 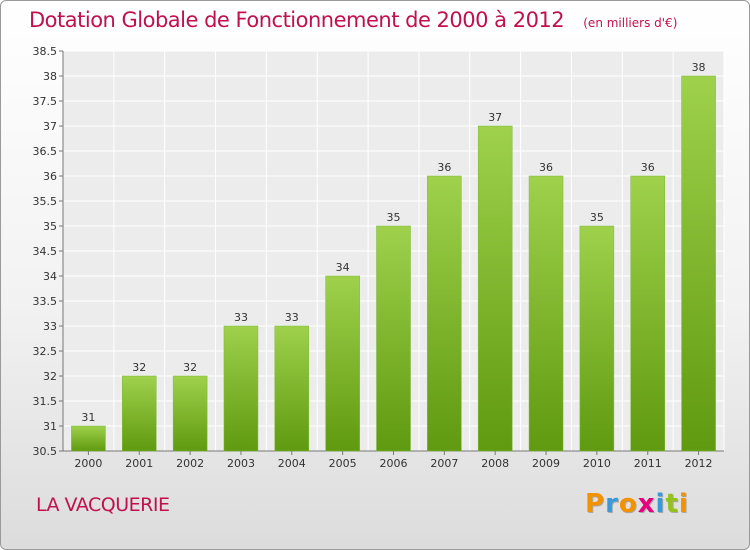 What do you see at coordinates (139, 463) in the screenshot?
I see `x-tick-label: 2001` at bounding box center [139, 463].